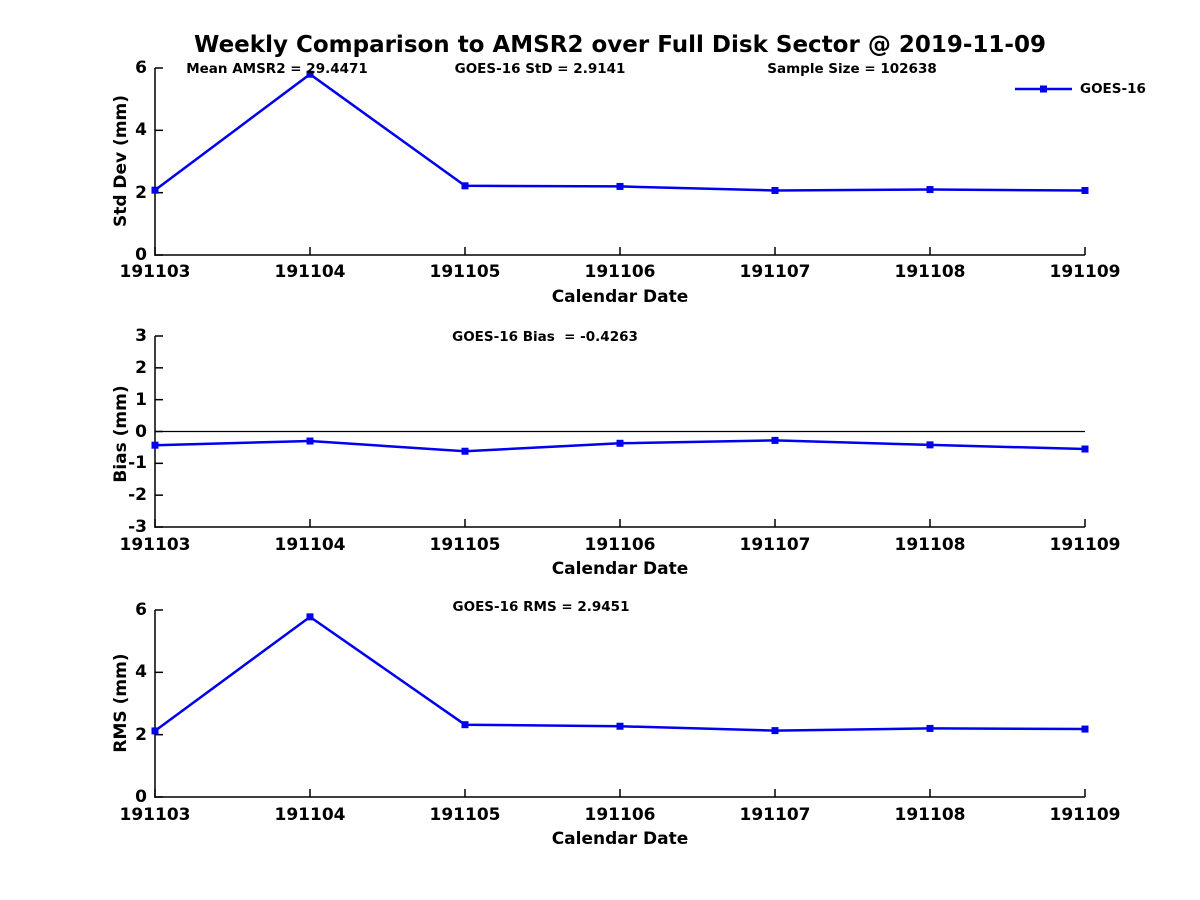  I want to click on annotation-goes16-bias: GOES-16 Bias = -0.4263, so click(545, 337).